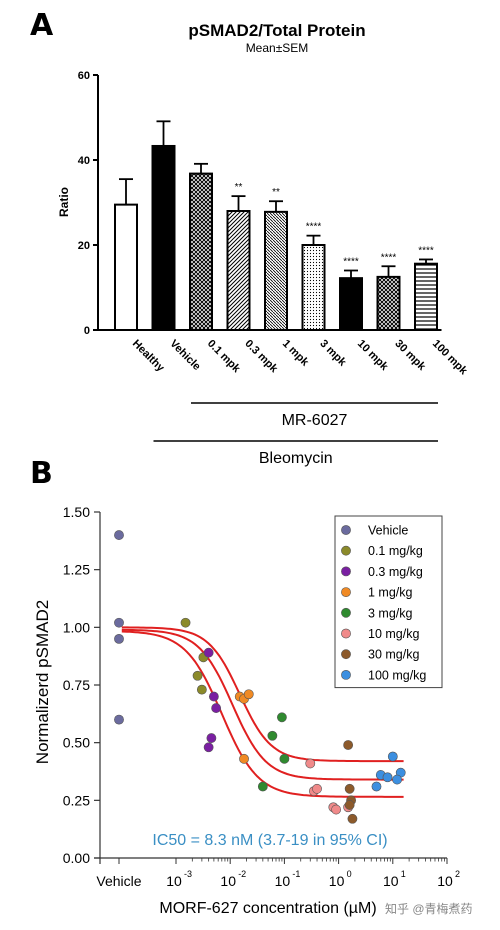  Describe the element at coordinates (188, 874) in the screenshot. I see `x-tick-exponent: -3` at that location.